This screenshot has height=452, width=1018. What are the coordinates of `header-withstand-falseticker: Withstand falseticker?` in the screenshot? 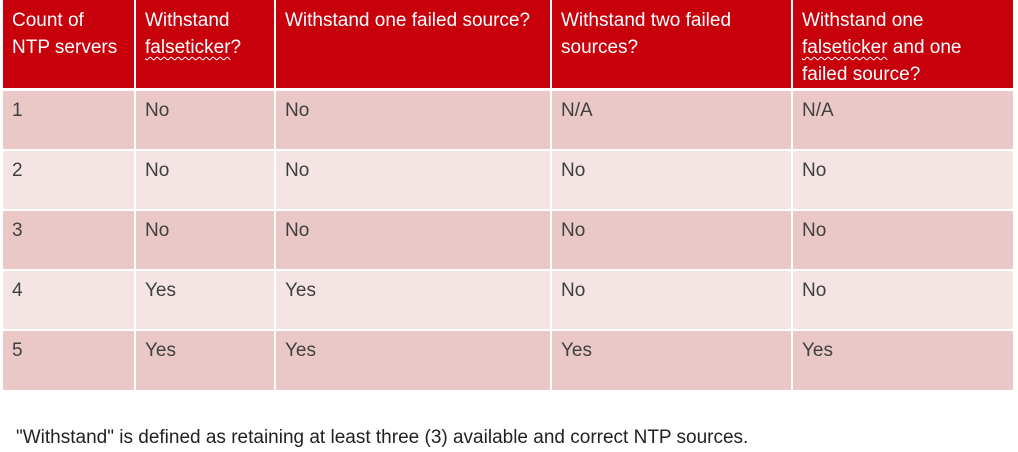 It's located at (205, 45).